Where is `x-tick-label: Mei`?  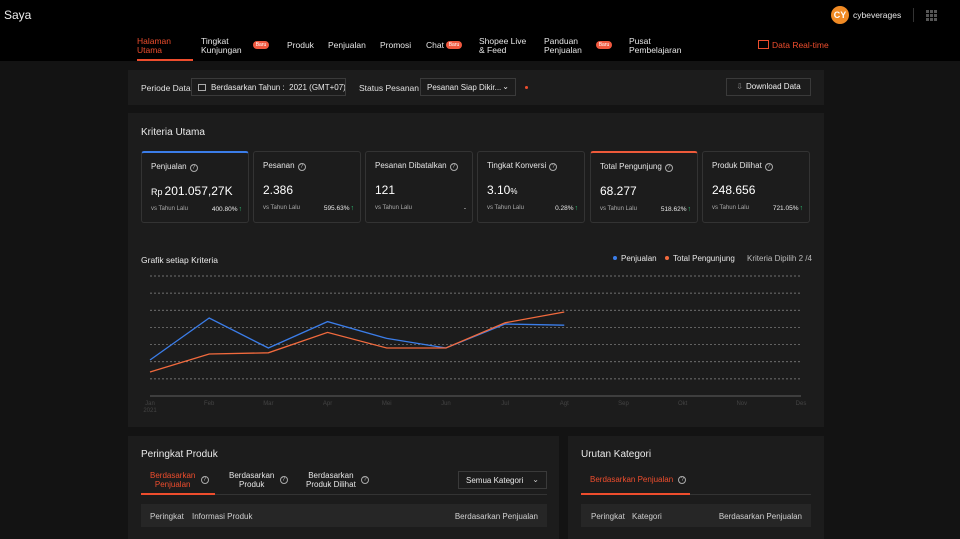 x-tick-label: Mei is located at coordinates (387, 404).